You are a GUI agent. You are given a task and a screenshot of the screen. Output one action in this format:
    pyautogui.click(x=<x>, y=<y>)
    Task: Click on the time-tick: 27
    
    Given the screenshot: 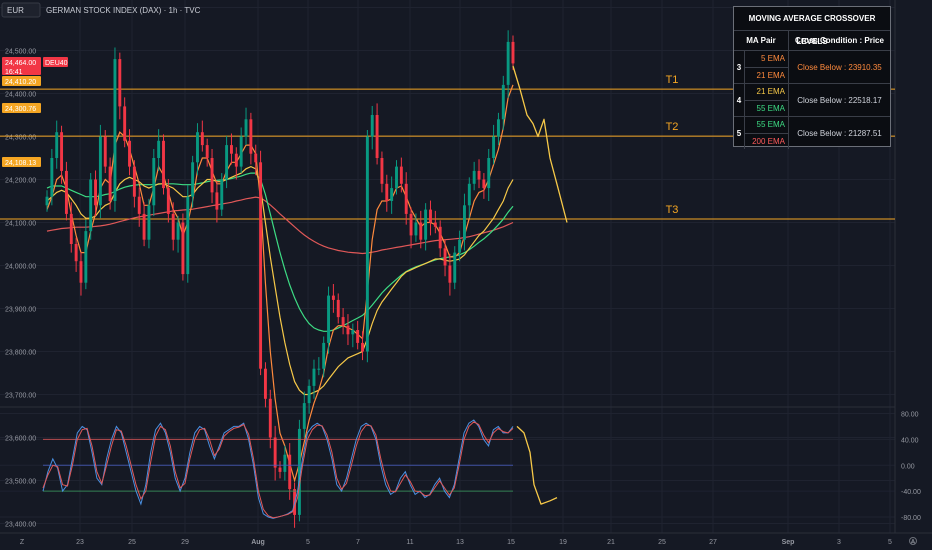 What is the action you would take?
    pyautogui.click(x=713, y=542)
    